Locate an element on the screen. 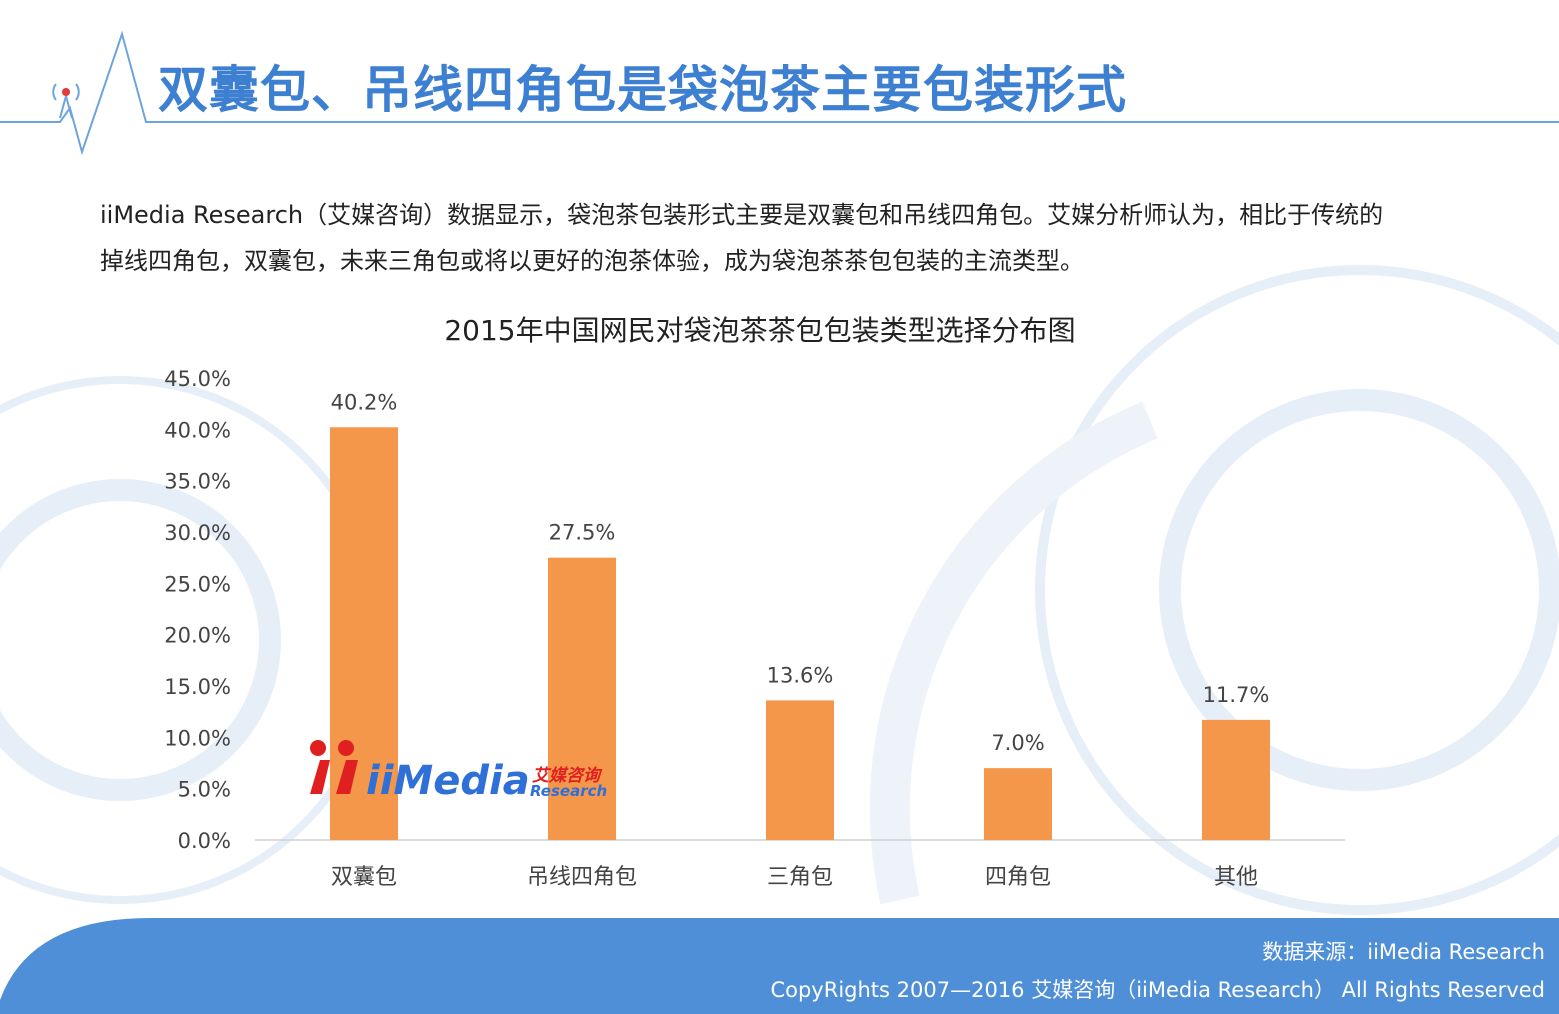  y-tick-label: 25.0% is located at coordinates (197, 584).